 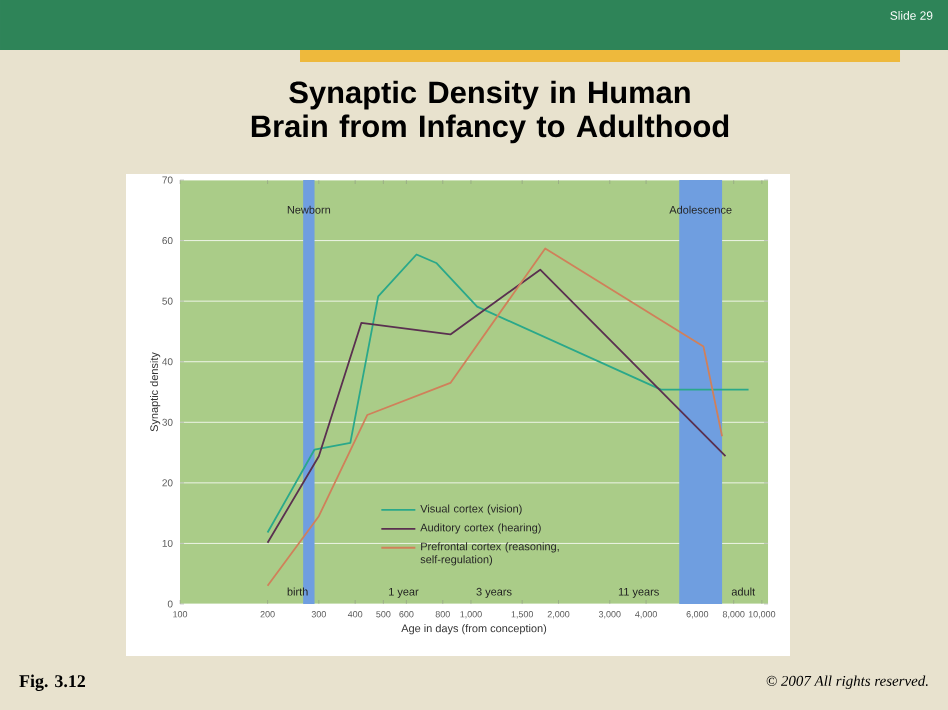 What do you see at coordinates (490, 112) in the screenshot?
I see `chart-title: Synaptic Density in Human Brain from Infancy to Adulthood` at bounding box center [490, 112].